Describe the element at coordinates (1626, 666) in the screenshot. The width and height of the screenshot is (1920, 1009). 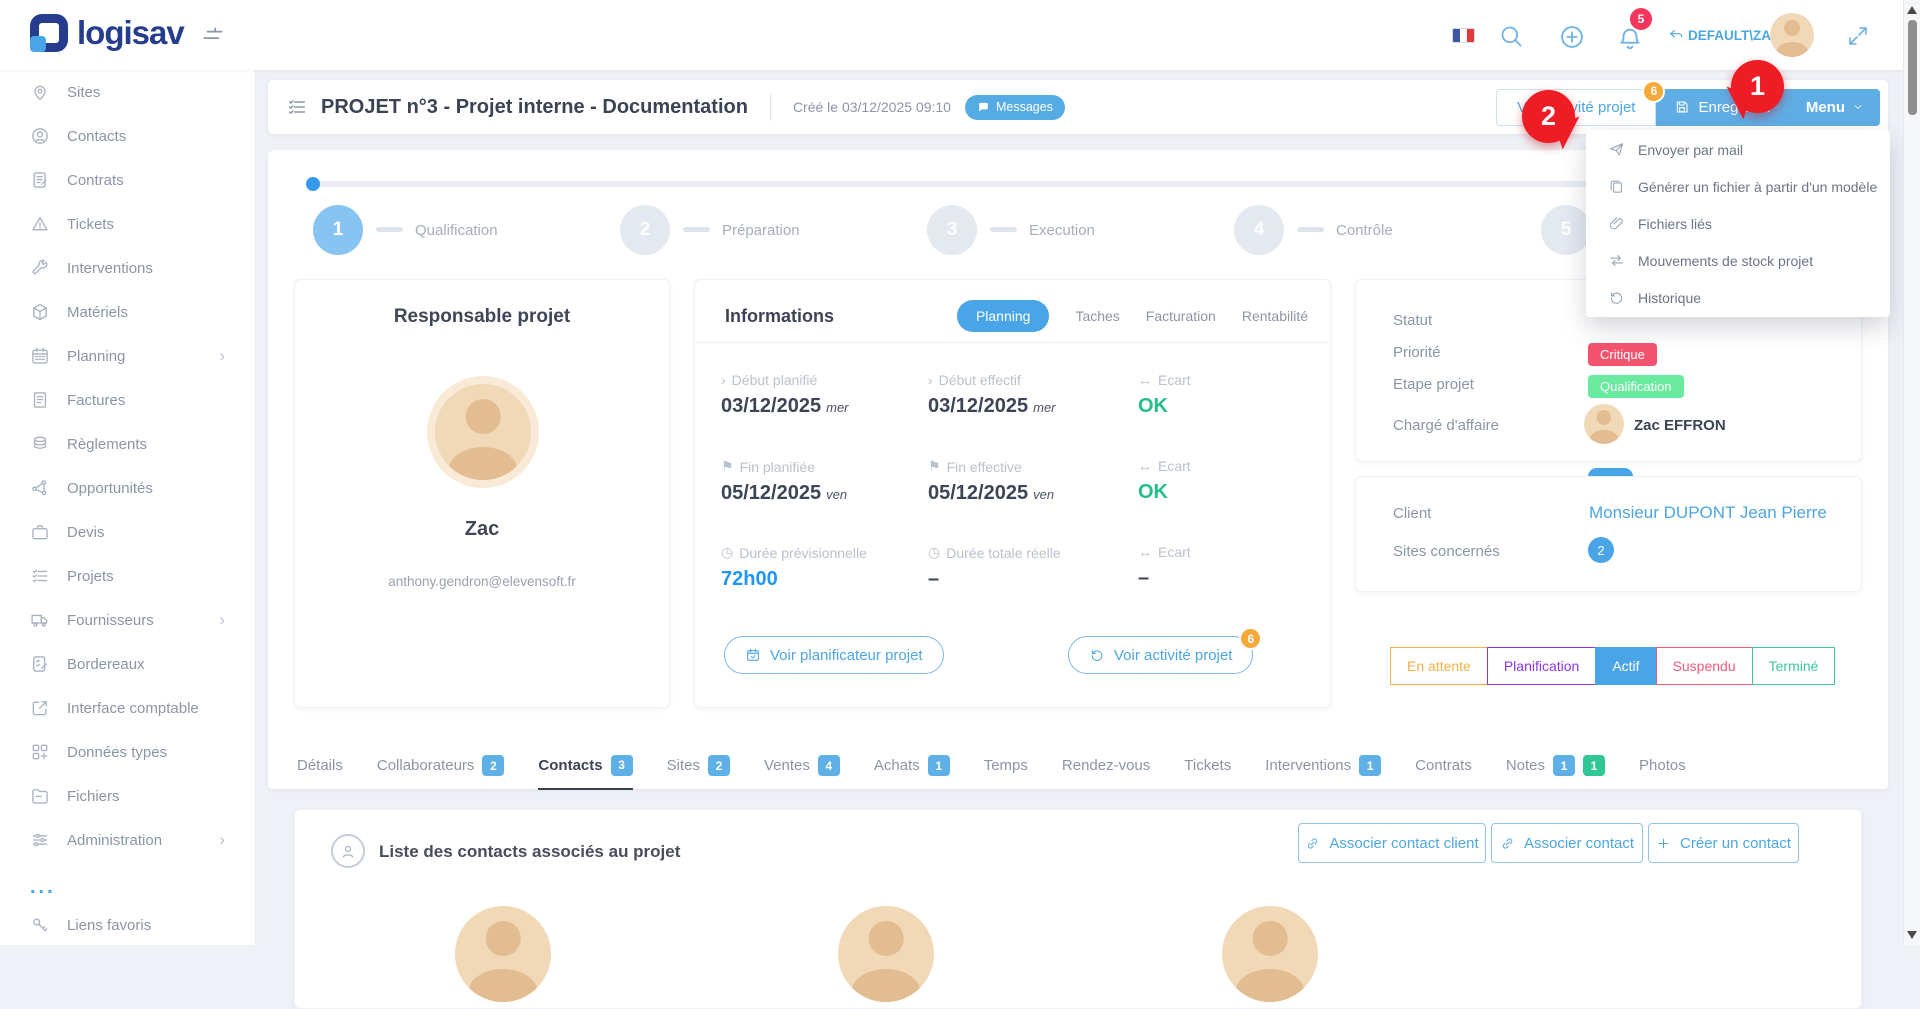
I see `status-option-actif: Actif` at that location.